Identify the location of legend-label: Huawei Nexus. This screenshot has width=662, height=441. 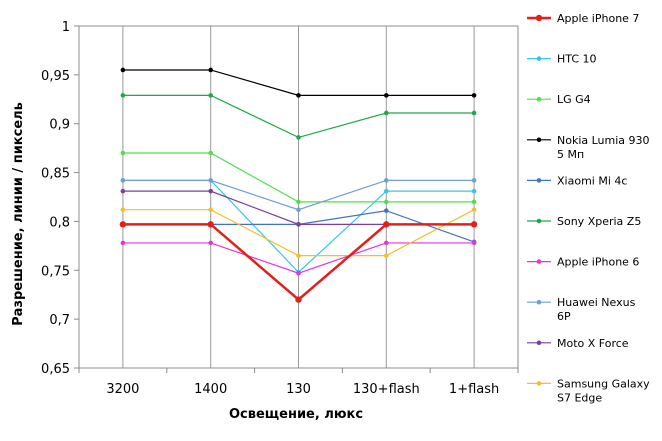
(596, 302).